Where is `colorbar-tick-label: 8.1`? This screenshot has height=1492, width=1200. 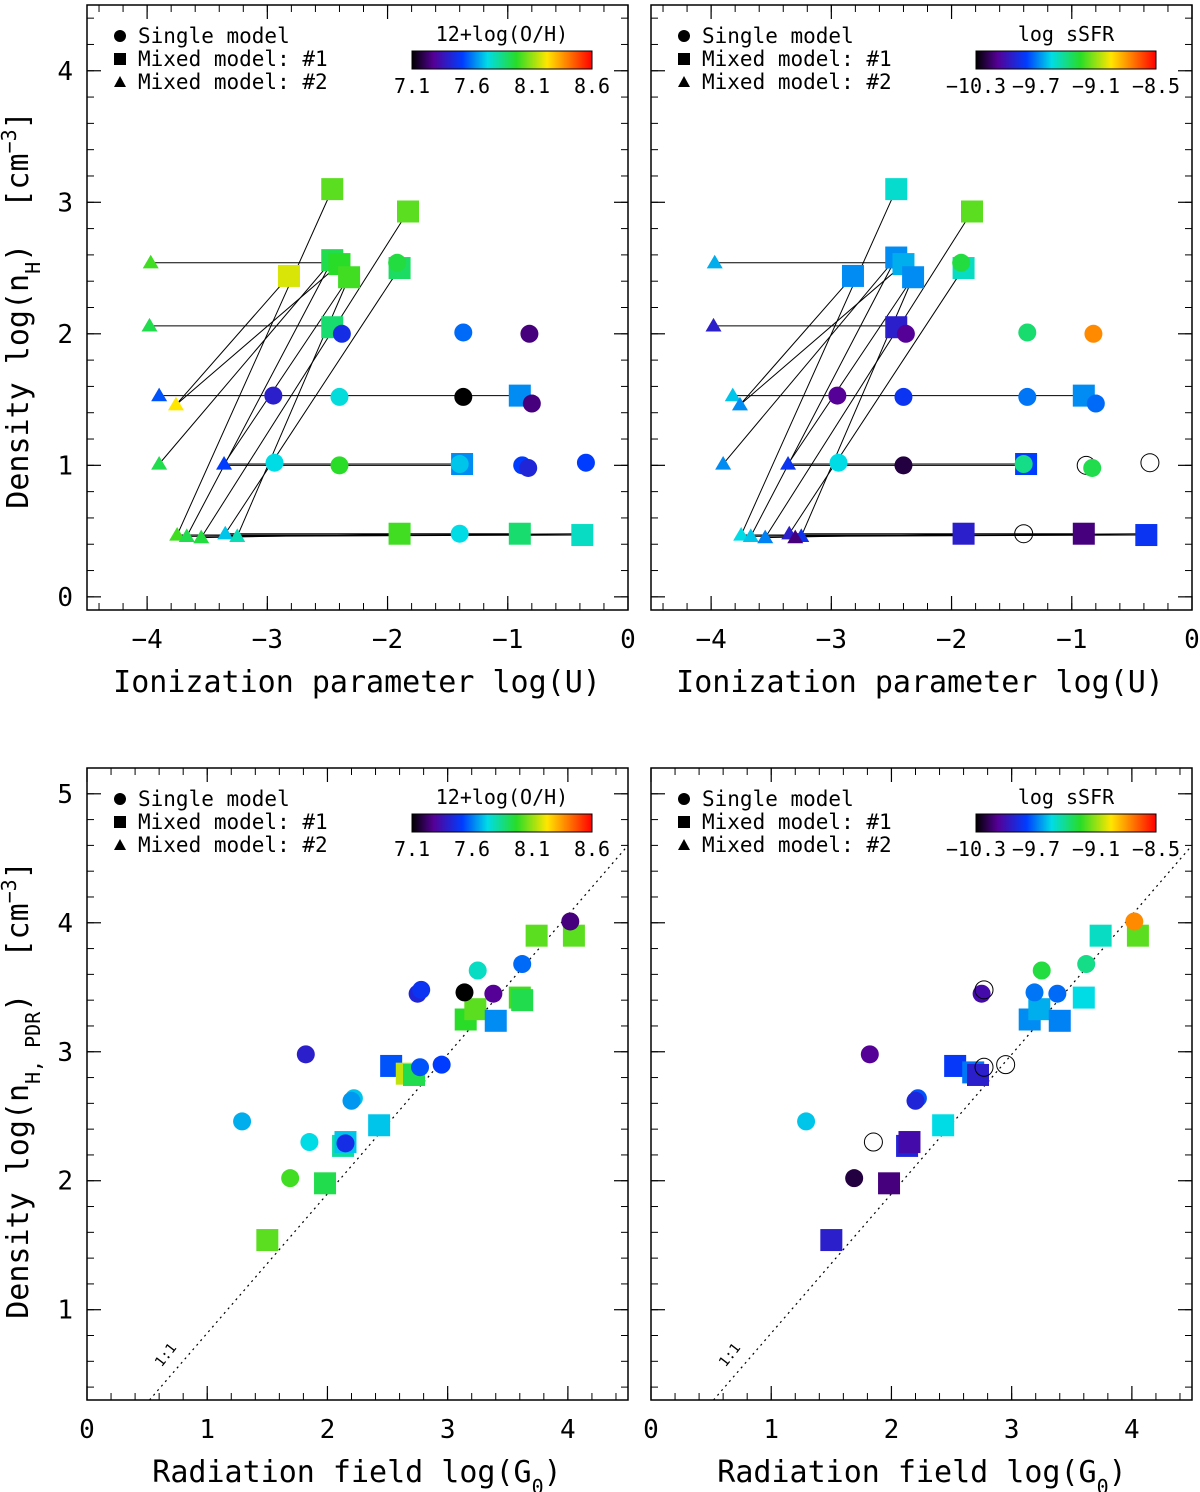 colorbar-tick-label: 8.1 is located at coordinates (532, 86).